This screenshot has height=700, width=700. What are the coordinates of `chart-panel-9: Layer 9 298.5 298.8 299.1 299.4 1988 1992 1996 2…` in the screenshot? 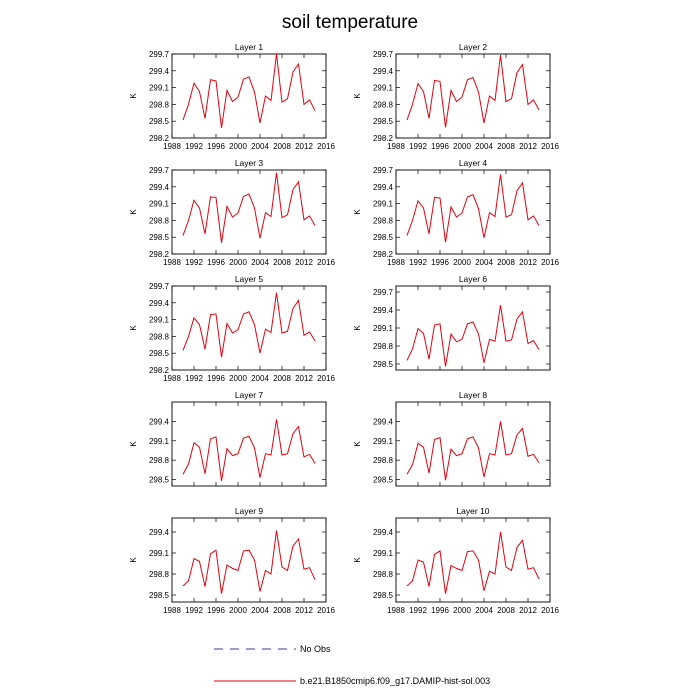 It's located at (232, 560).